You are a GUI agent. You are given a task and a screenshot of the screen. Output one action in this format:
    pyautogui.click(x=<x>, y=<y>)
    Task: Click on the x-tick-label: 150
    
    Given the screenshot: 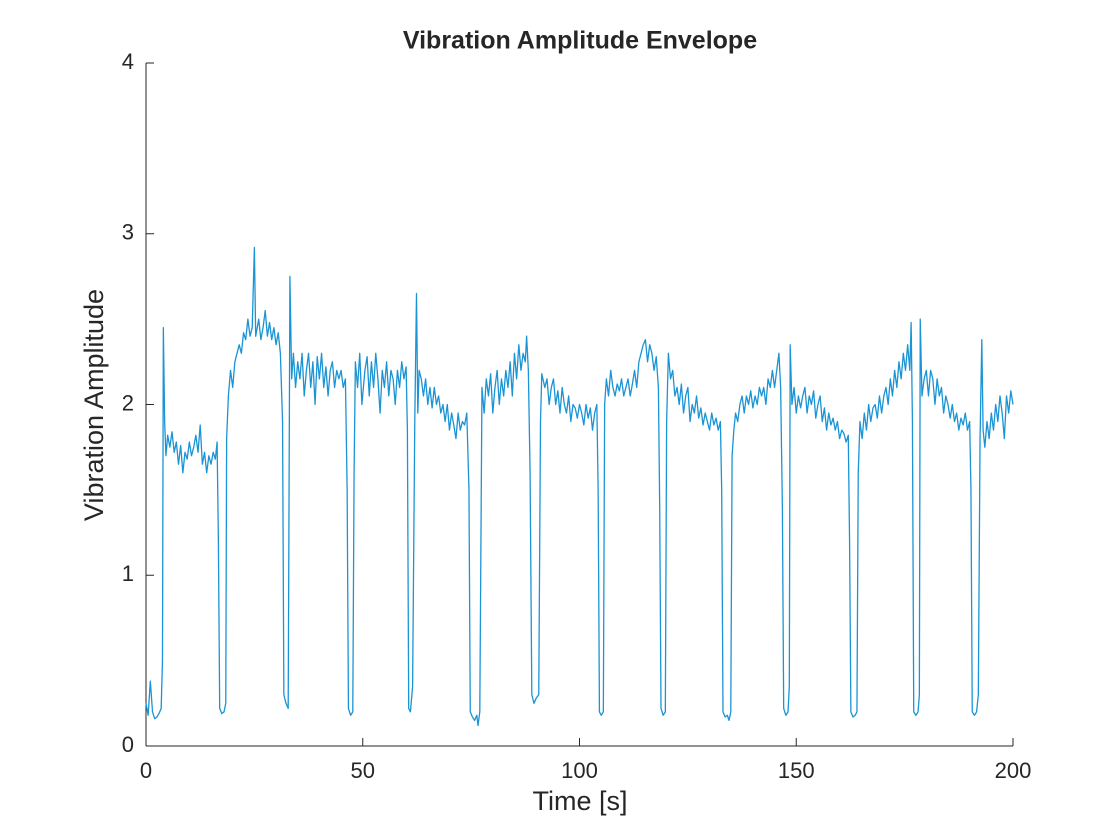 What is the action you would take?
    pyautogui.click(x=796, y=770)
    